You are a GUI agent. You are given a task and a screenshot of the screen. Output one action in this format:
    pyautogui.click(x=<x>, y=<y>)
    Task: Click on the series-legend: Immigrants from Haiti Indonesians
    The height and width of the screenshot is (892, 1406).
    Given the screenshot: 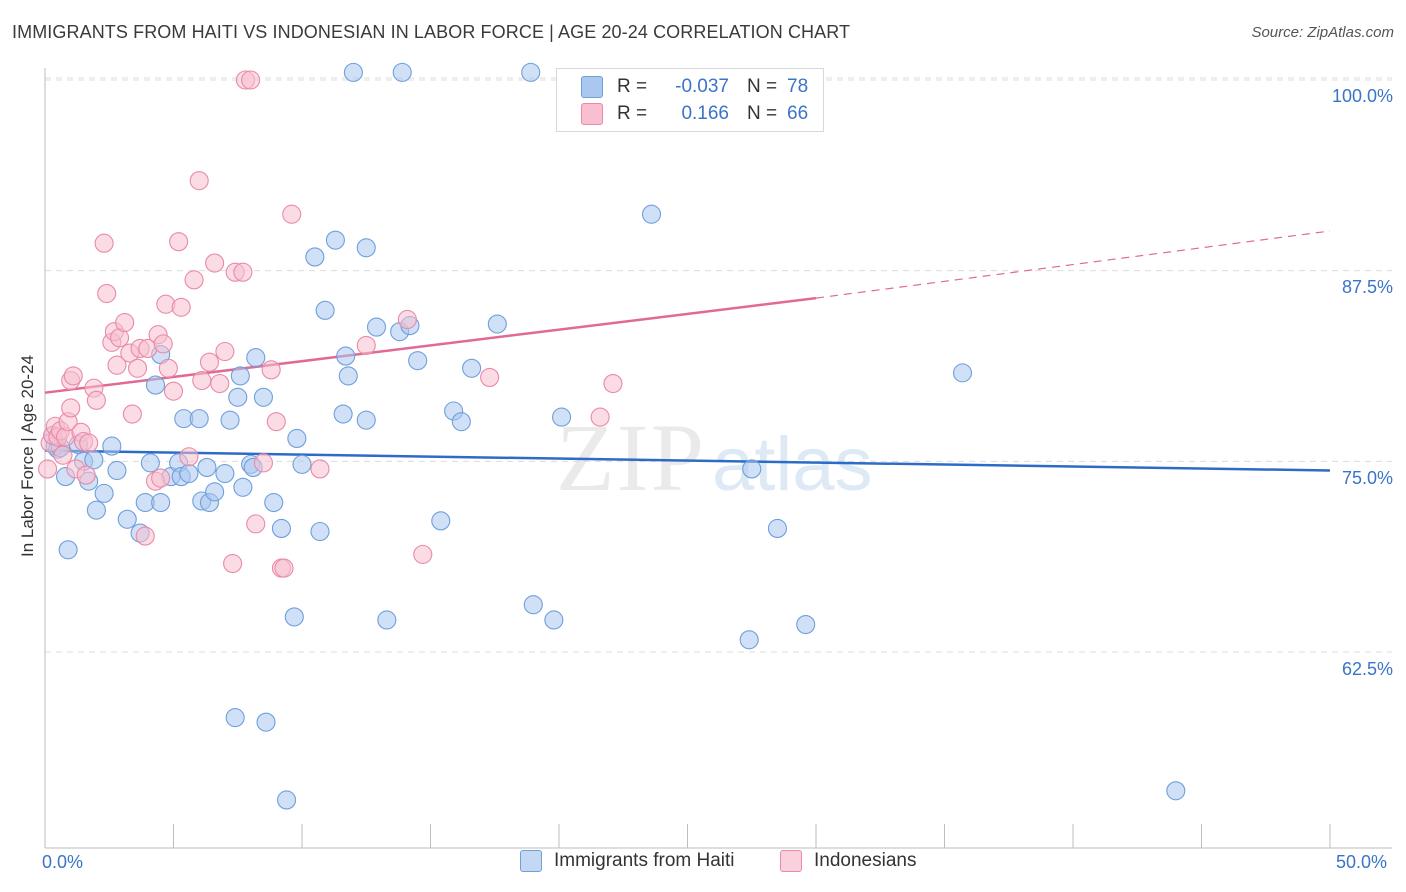 What is the action you would take?
    pyautogui.click(x=703, y=864)
    